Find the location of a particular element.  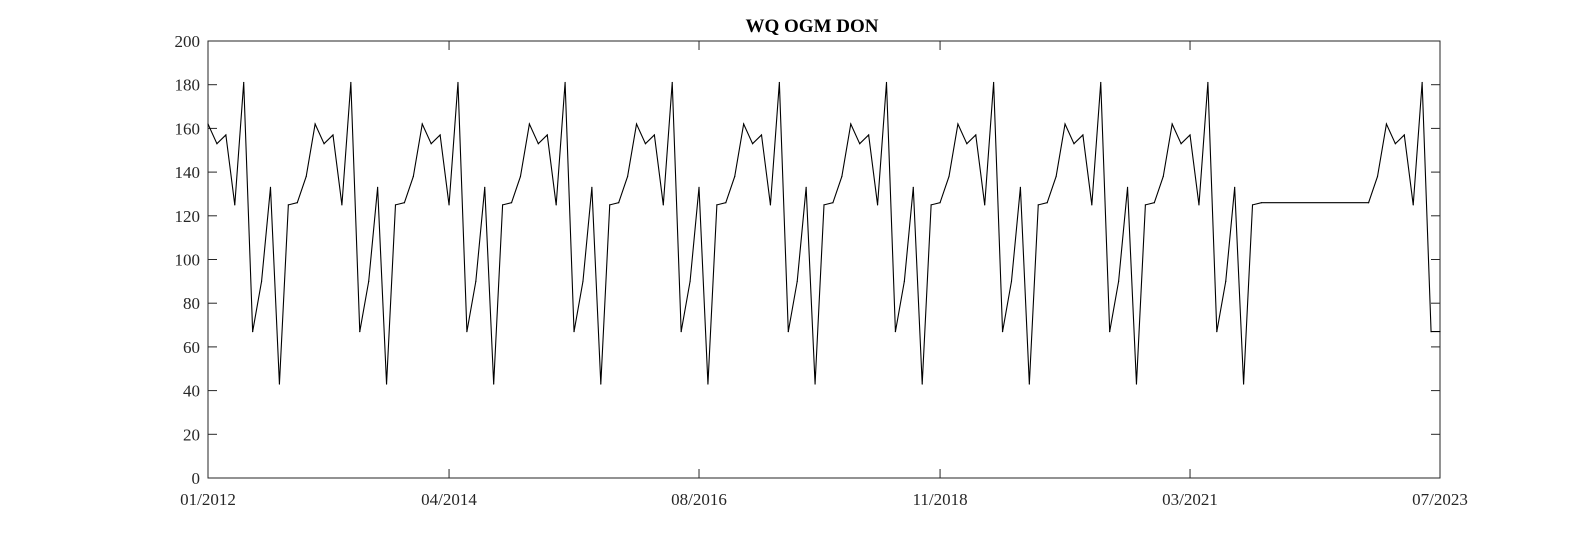

y-tick-label: 60 is located at coordinates (191, 347).